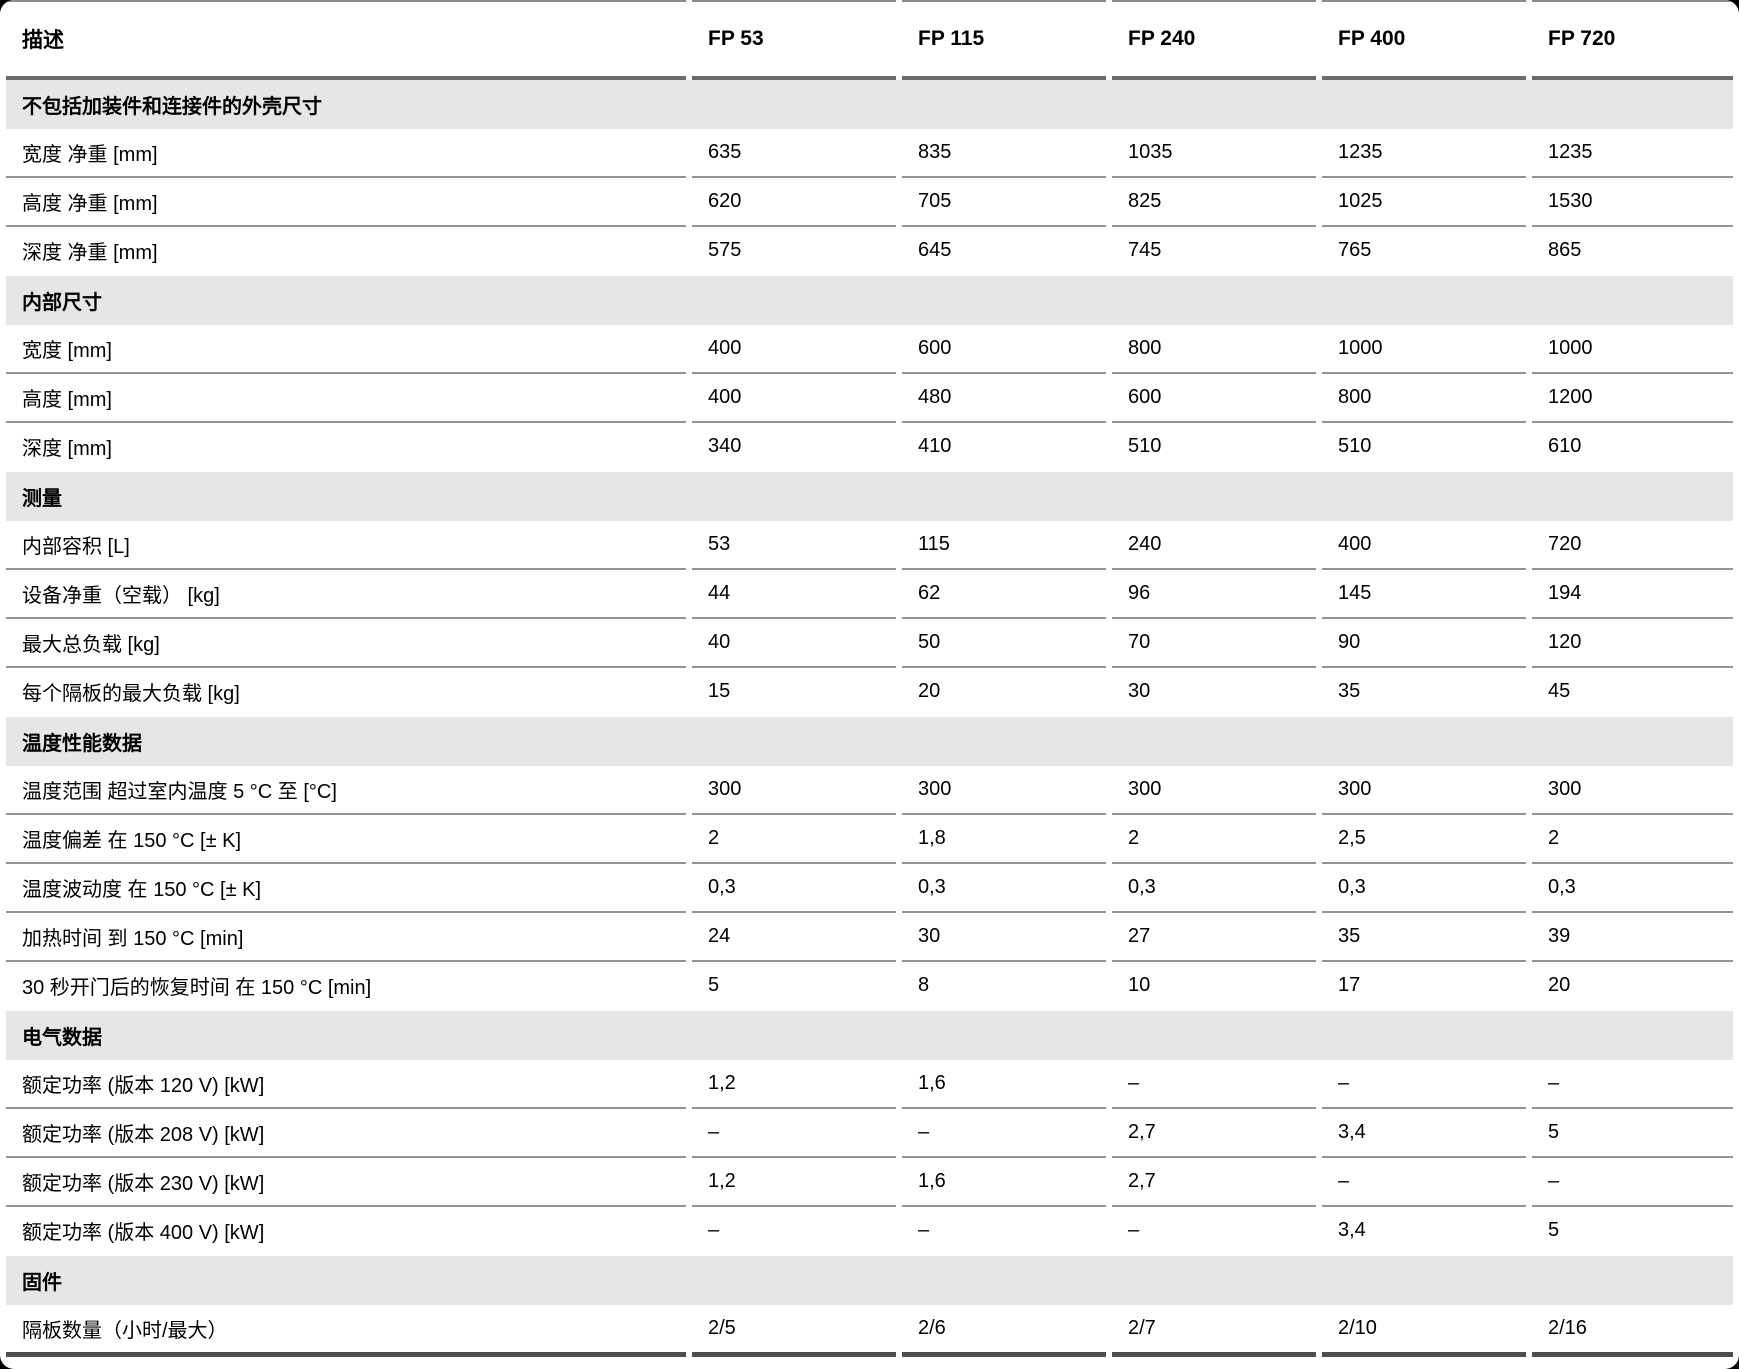  Describe the element at coordinates (1214, 937) in the screenshot. I see `cell-value: 27` at that location.